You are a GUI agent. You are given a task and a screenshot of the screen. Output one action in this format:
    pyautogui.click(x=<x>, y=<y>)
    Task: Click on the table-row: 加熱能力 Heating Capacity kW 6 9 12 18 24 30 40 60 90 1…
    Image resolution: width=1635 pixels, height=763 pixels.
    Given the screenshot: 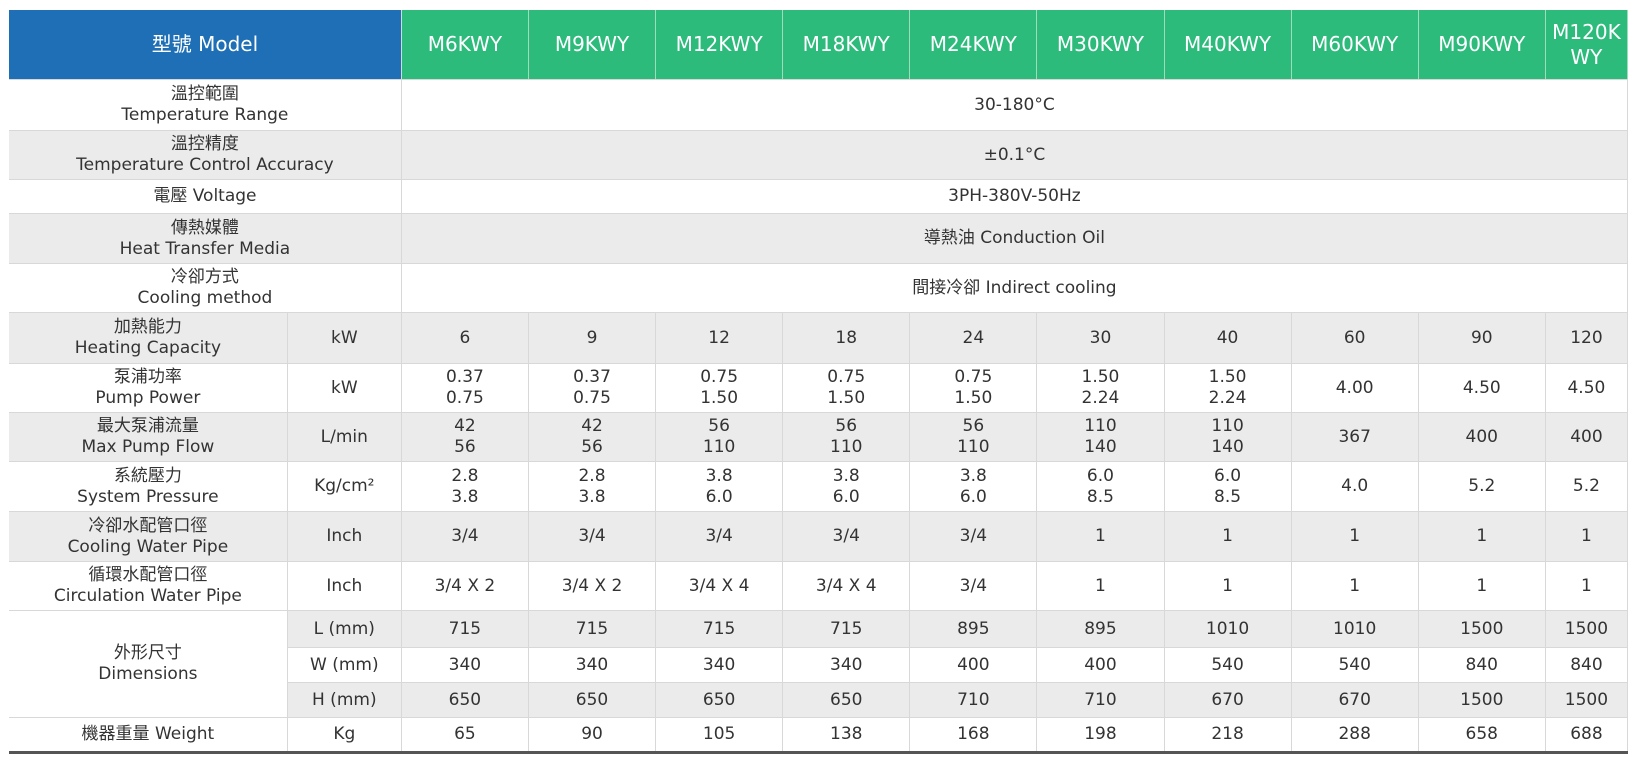 What is the action you would take?
    pyautogui.click(x=819, y=338)
    